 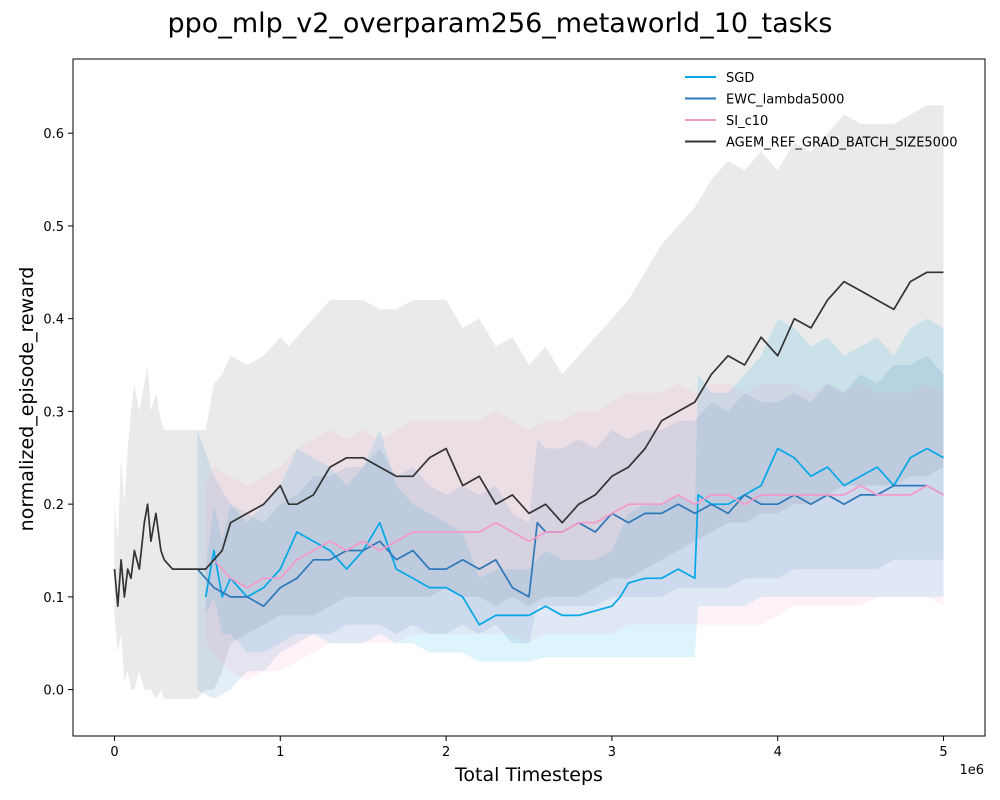 I want to click on y-tick-label: 0.5, so click(x=53, y=227).